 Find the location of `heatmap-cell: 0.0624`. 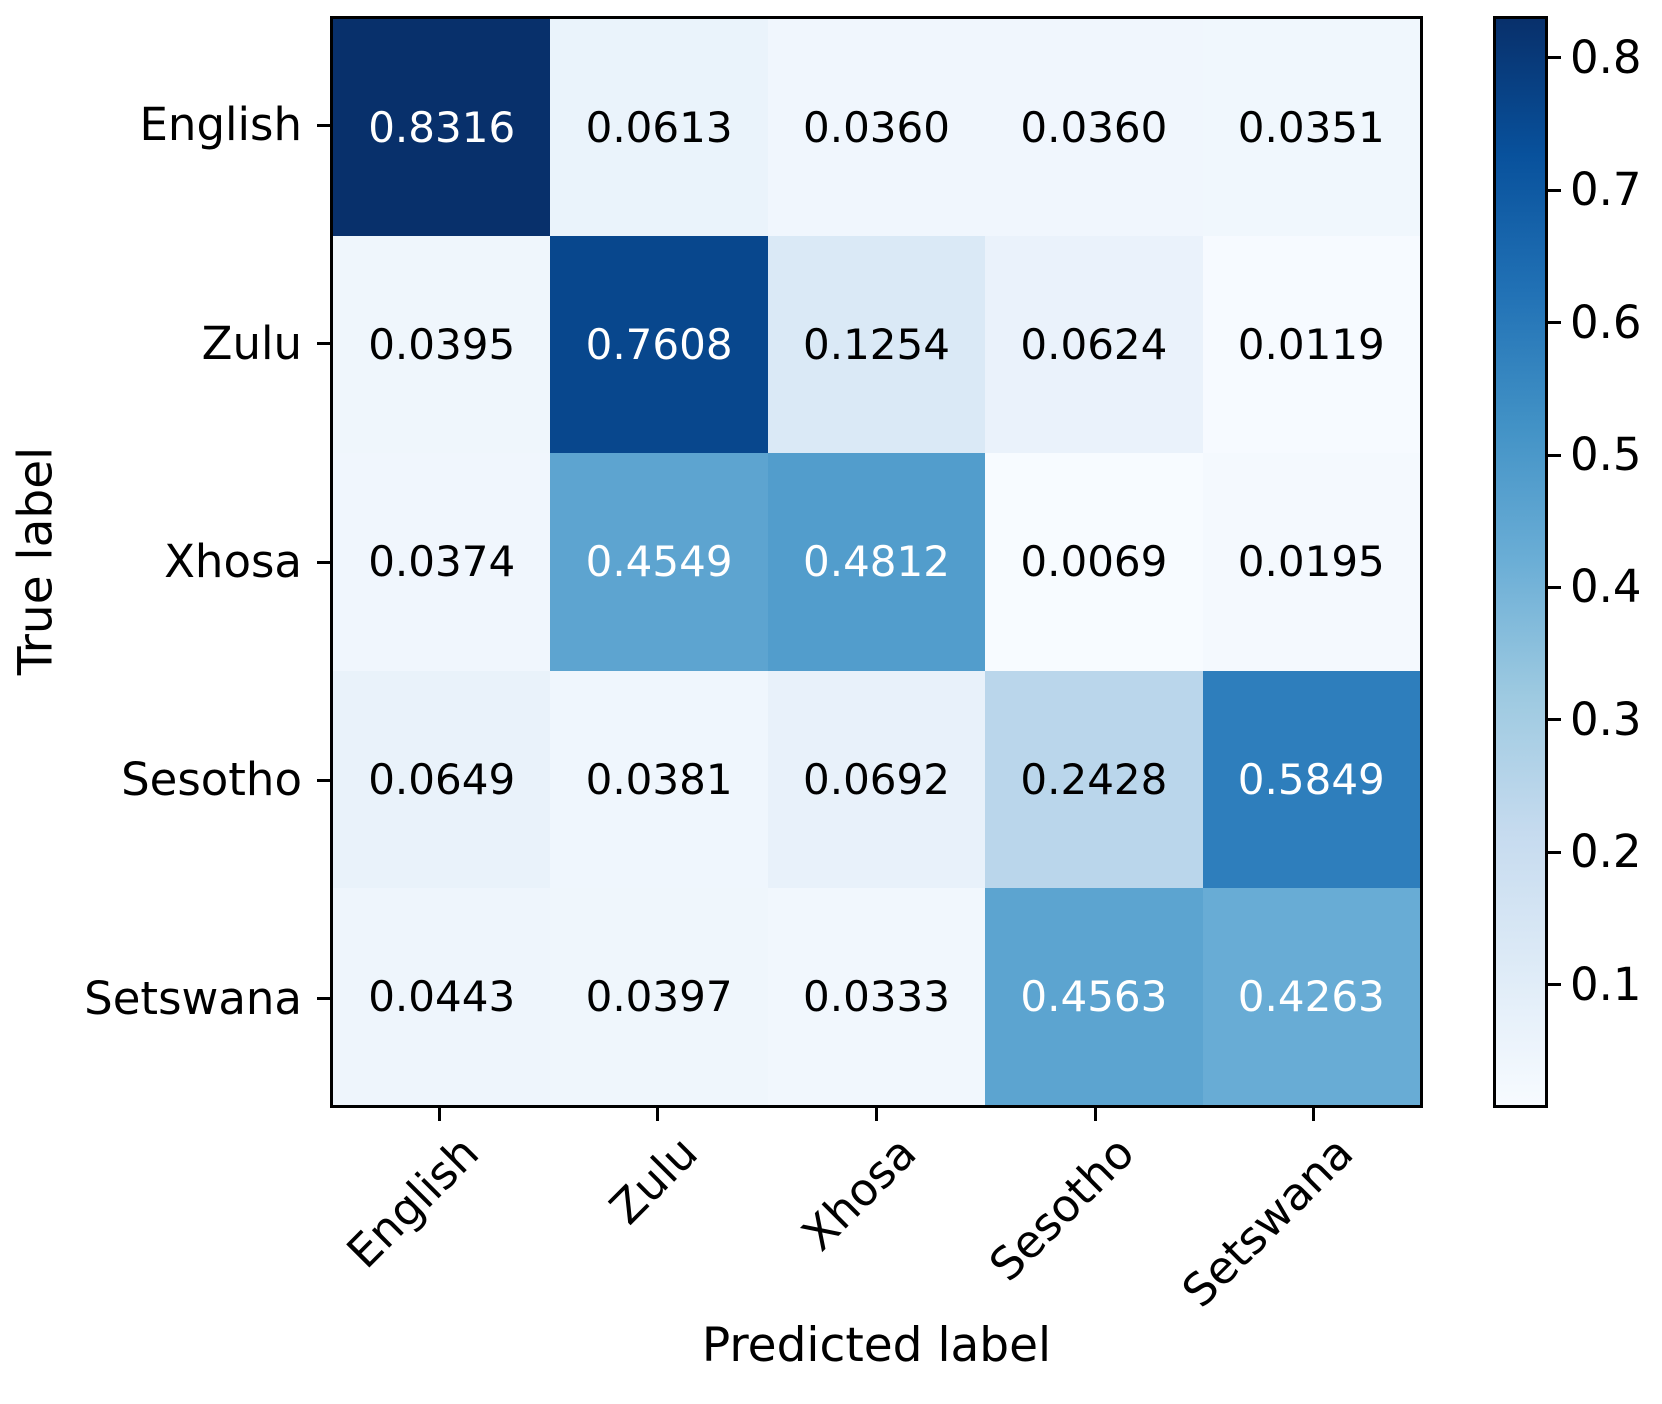

heatmap-cell: 0.0624 is located at coordinates (1094, 345).